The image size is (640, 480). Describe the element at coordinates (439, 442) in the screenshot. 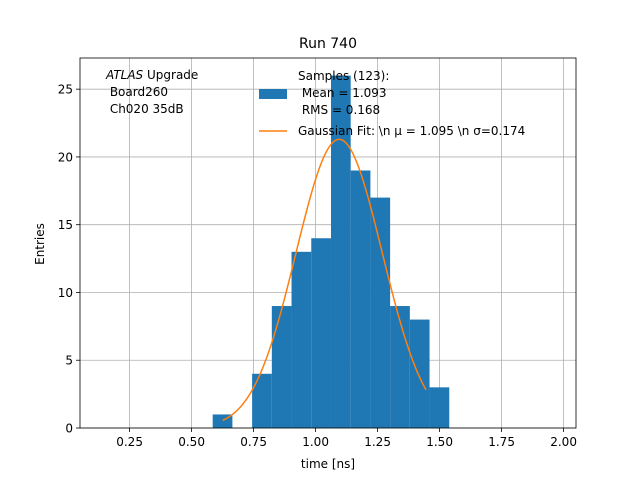

I see `x-tick-label-5: 1.50` at that location.